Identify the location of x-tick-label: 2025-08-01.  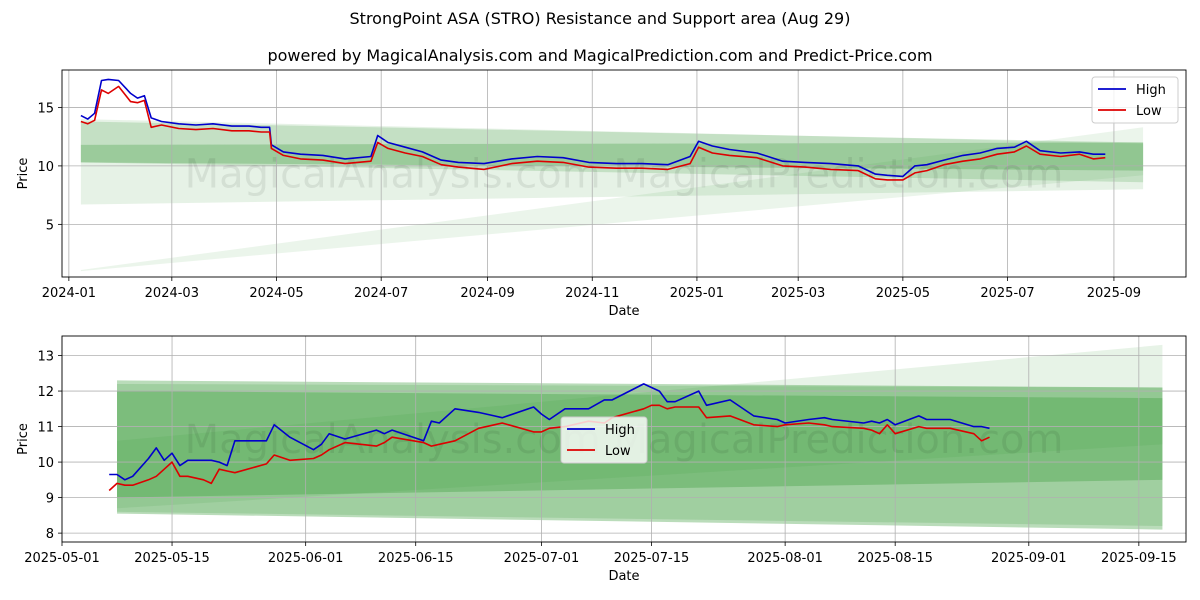
(785, 558).